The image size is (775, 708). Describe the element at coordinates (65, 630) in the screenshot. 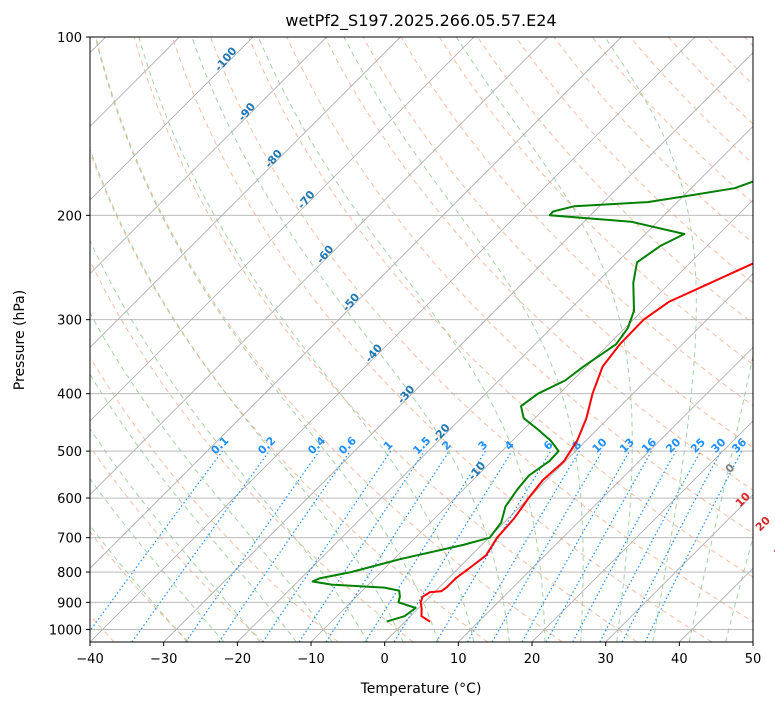

I see `y-tick-label: 1000` at that location.